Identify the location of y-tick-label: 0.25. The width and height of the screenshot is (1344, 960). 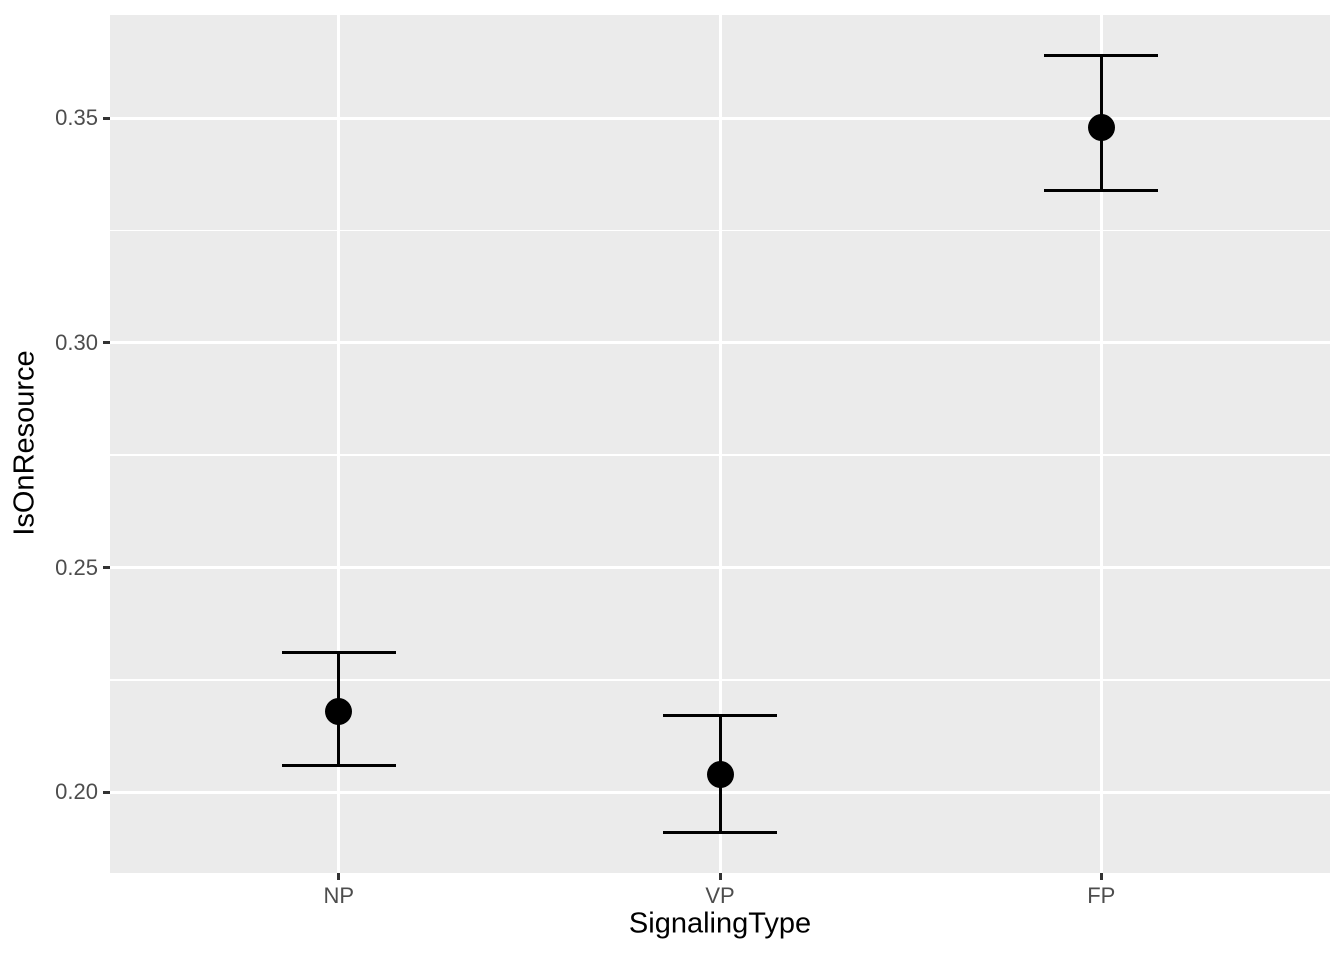
(76, 567).